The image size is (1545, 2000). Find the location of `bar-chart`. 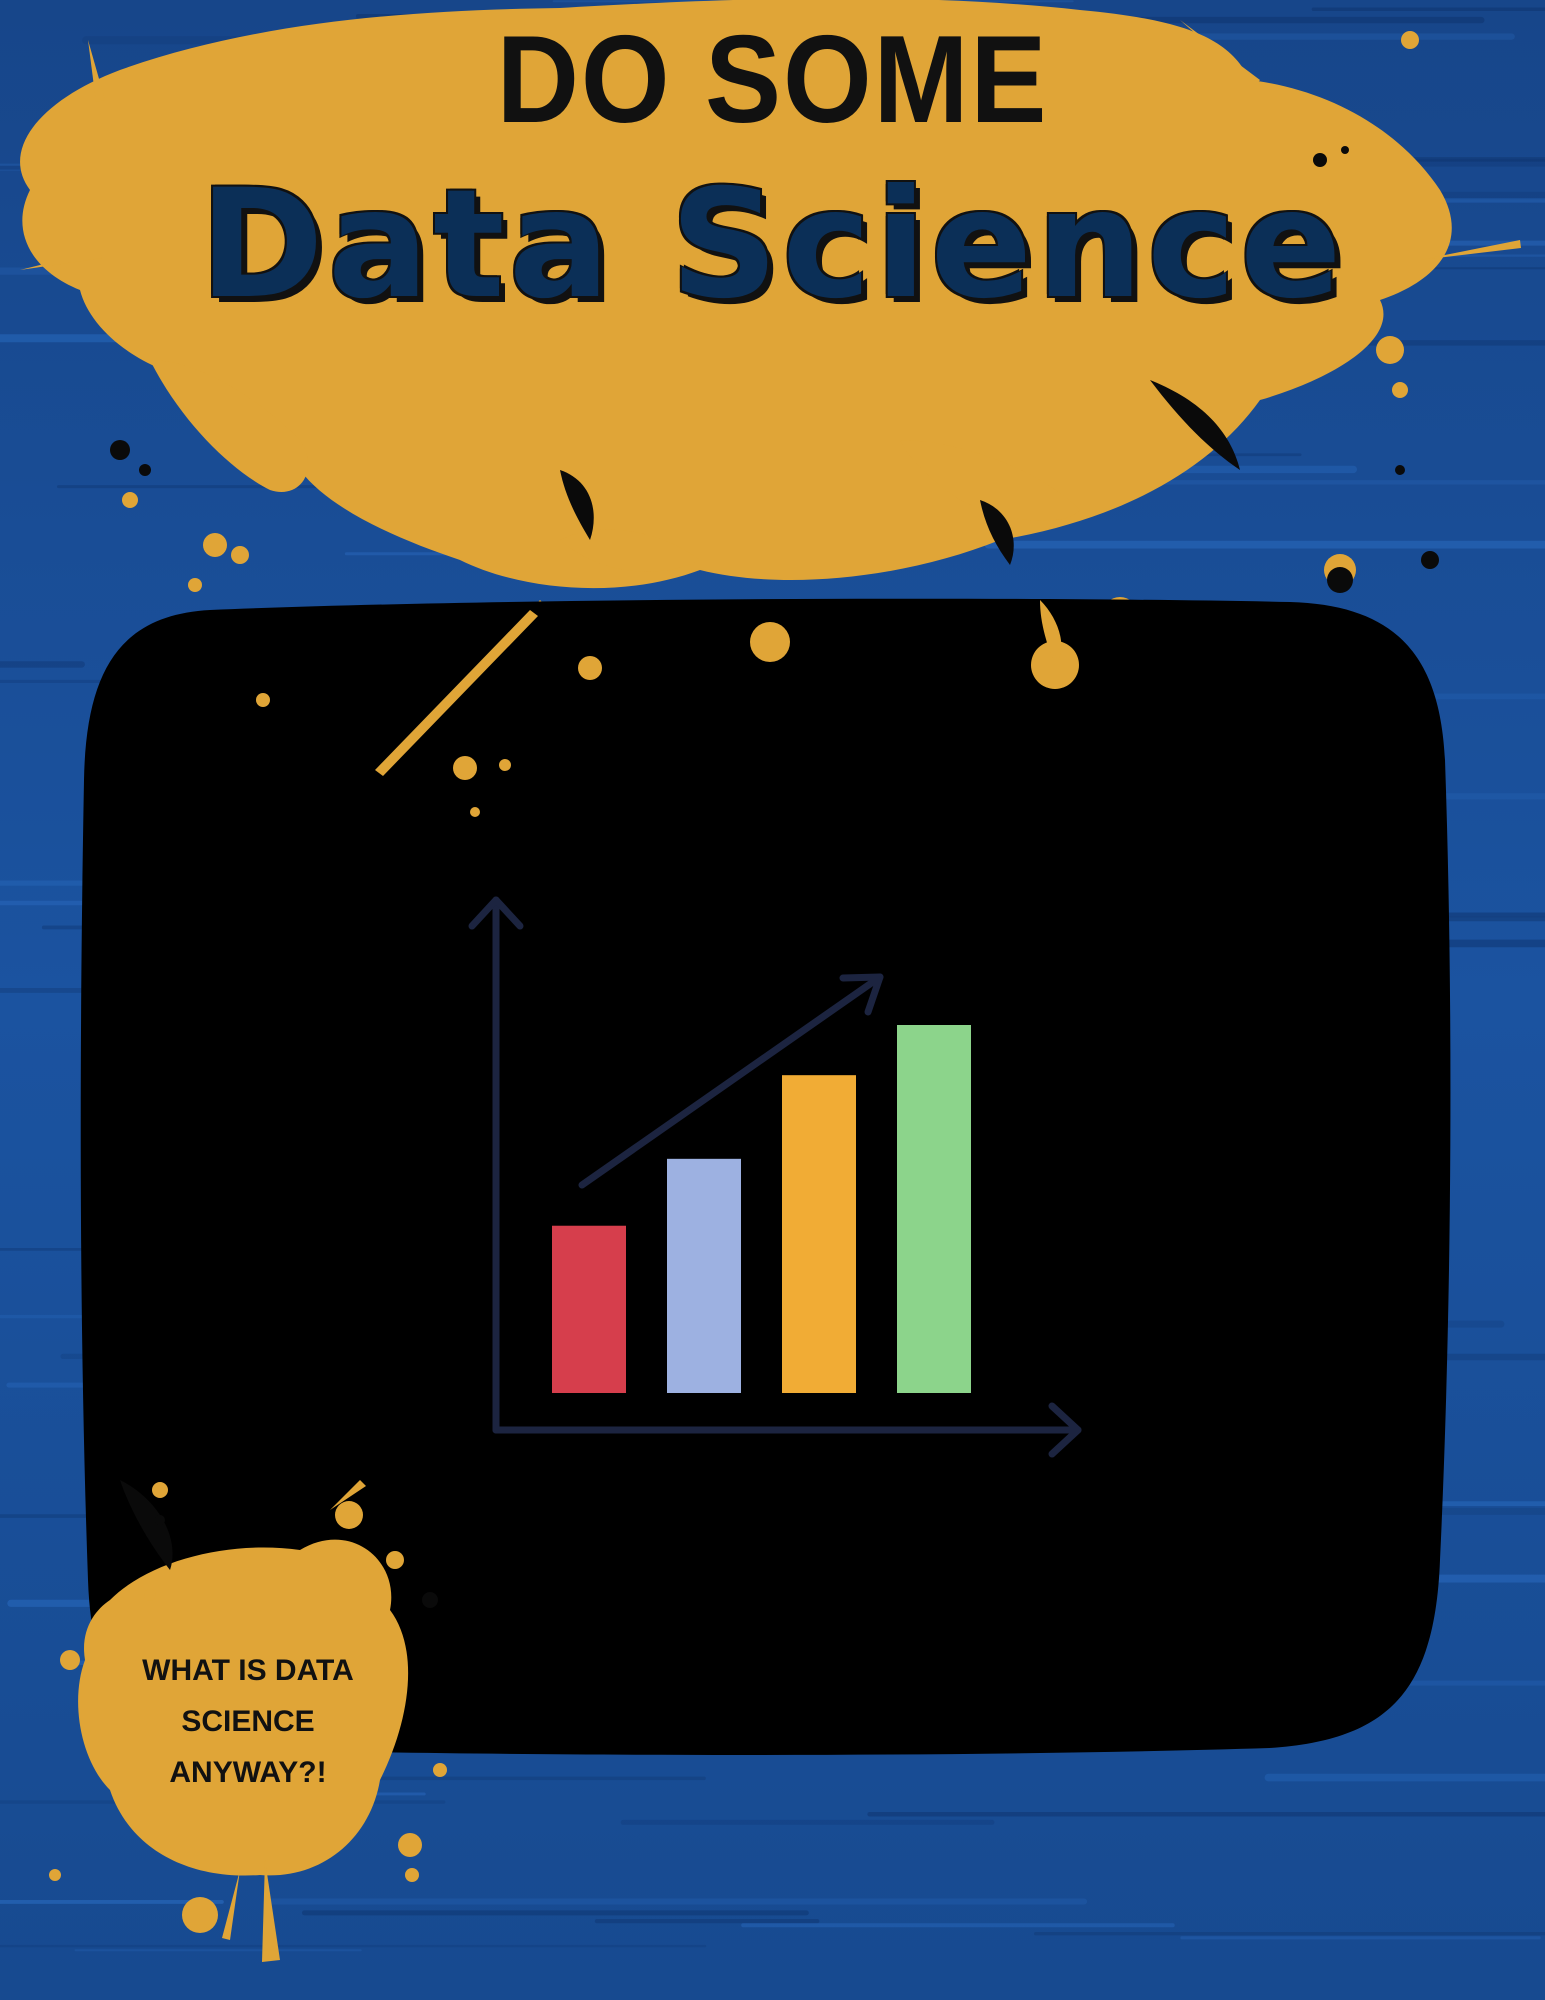

bar-chart is located at coordinates (775, 1177).